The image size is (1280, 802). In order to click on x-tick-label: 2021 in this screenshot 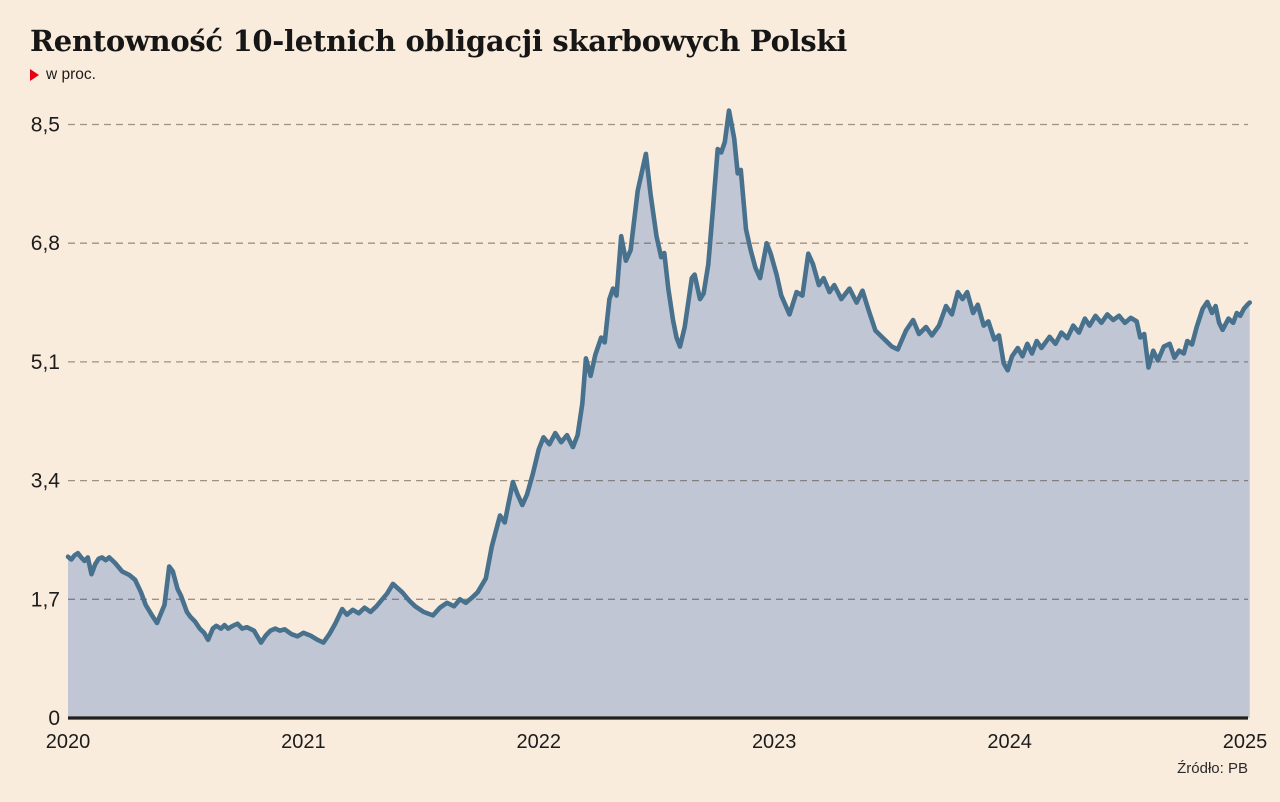, I will do `click(303, 742)`.